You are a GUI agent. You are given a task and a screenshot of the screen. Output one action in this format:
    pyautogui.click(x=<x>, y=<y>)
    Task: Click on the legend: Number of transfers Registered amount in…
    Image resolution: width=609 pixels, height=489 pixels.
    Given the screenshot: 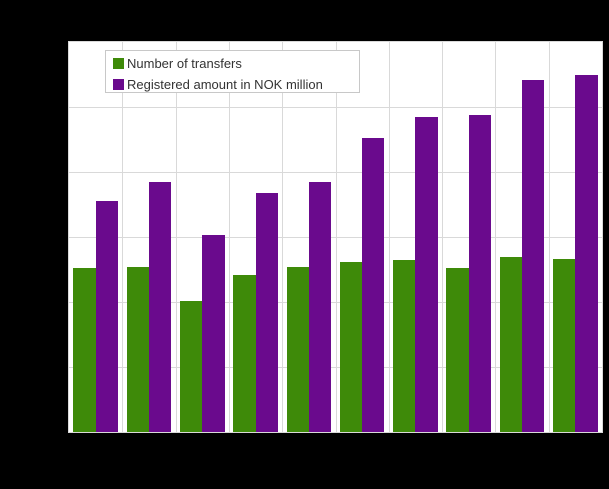 What is the action you would take?
    pyautogui.click(x=232, y=71)
    